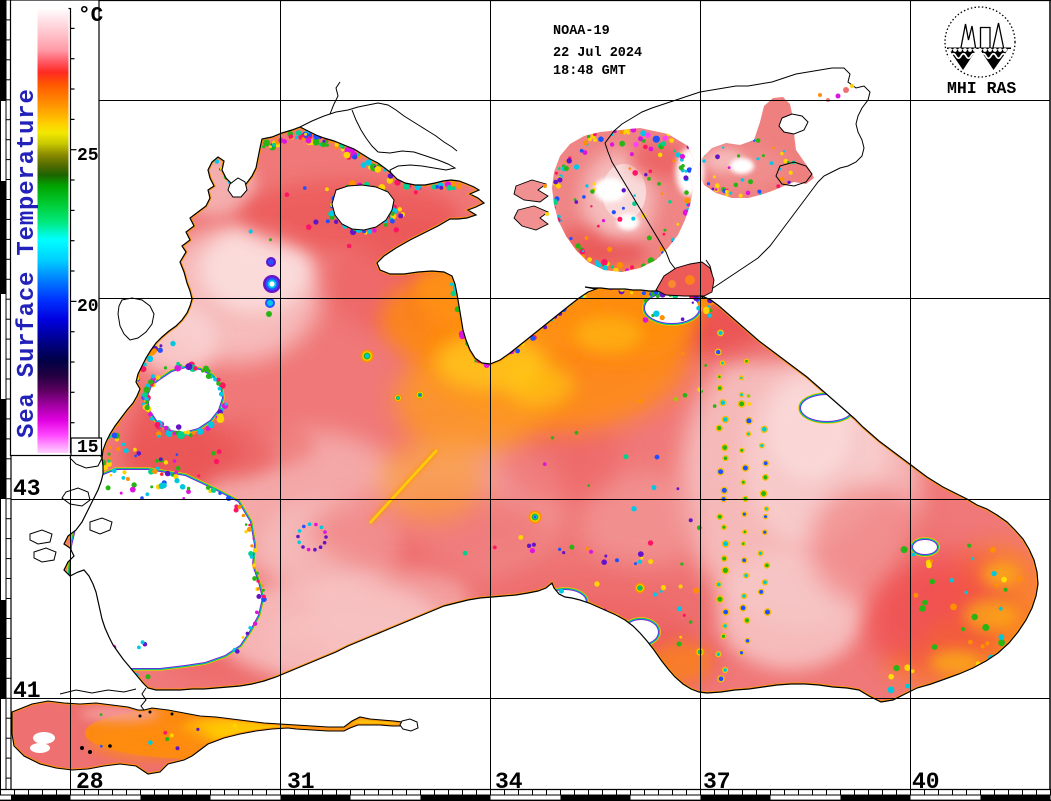 Image resolution: width=1051 pixels, height=801 pixels. Describe the element at coordinates (589, 71) in the screenshot. I see `svg-text: 18:48 GMT` at that location.